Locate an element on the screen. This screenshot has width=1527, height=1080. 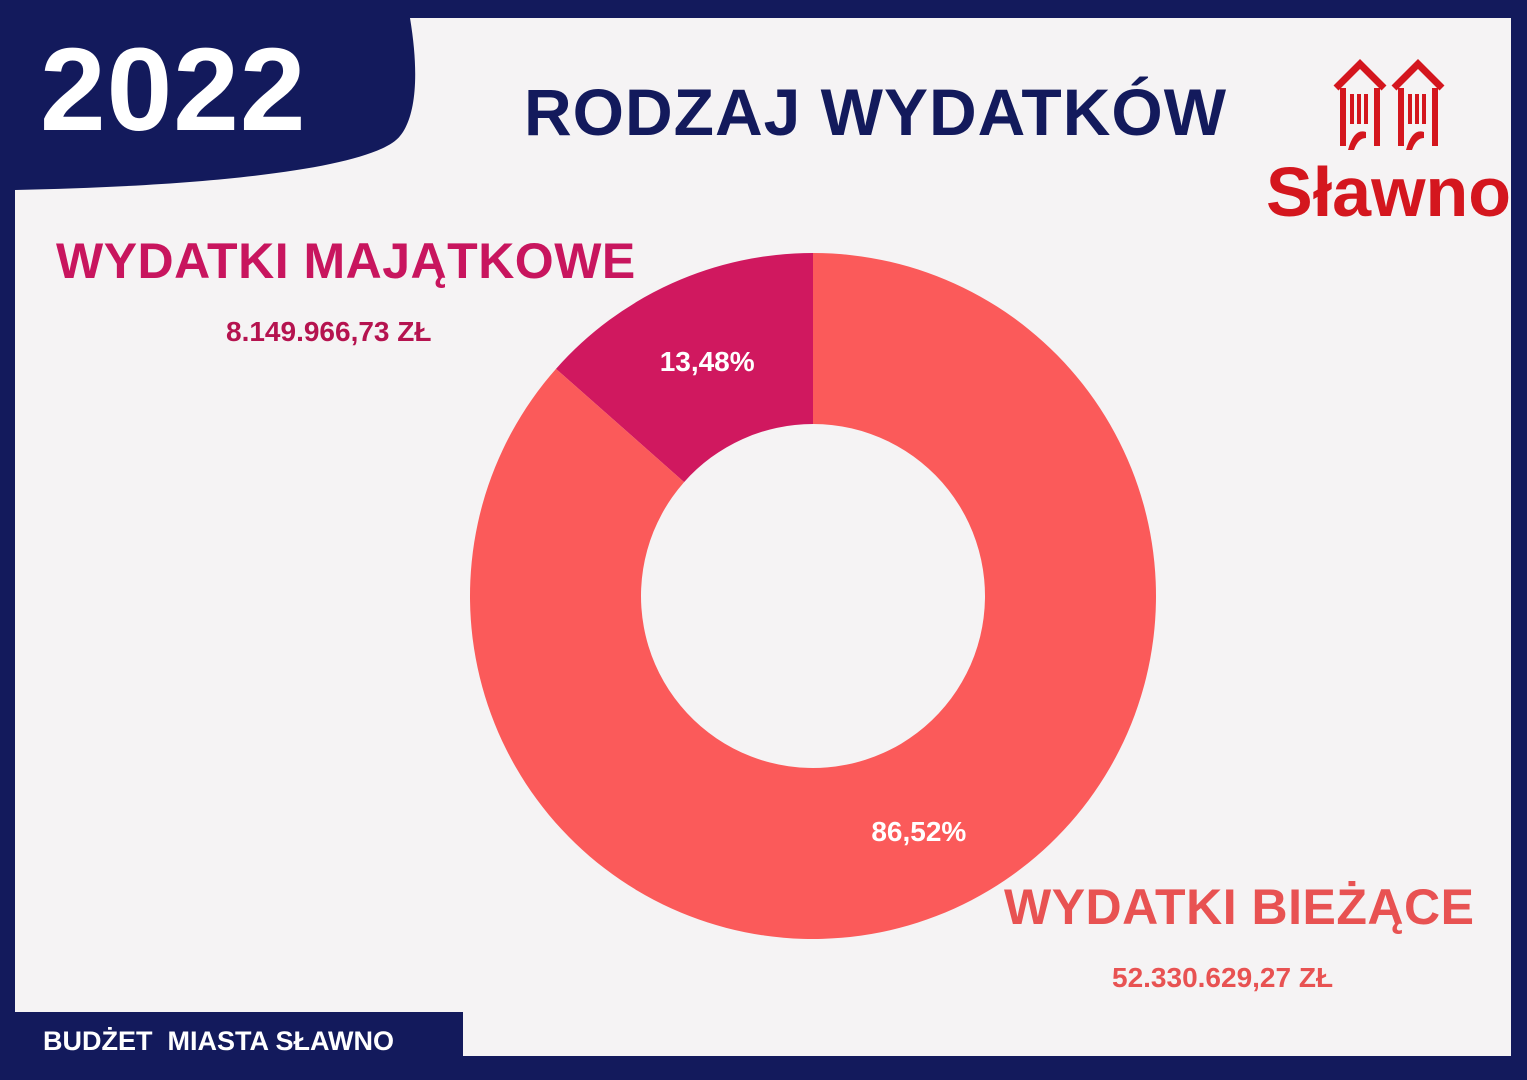
footer-bar: BUDŻET MIASTA SŁAWNO is located at coordinates (239, 1037).